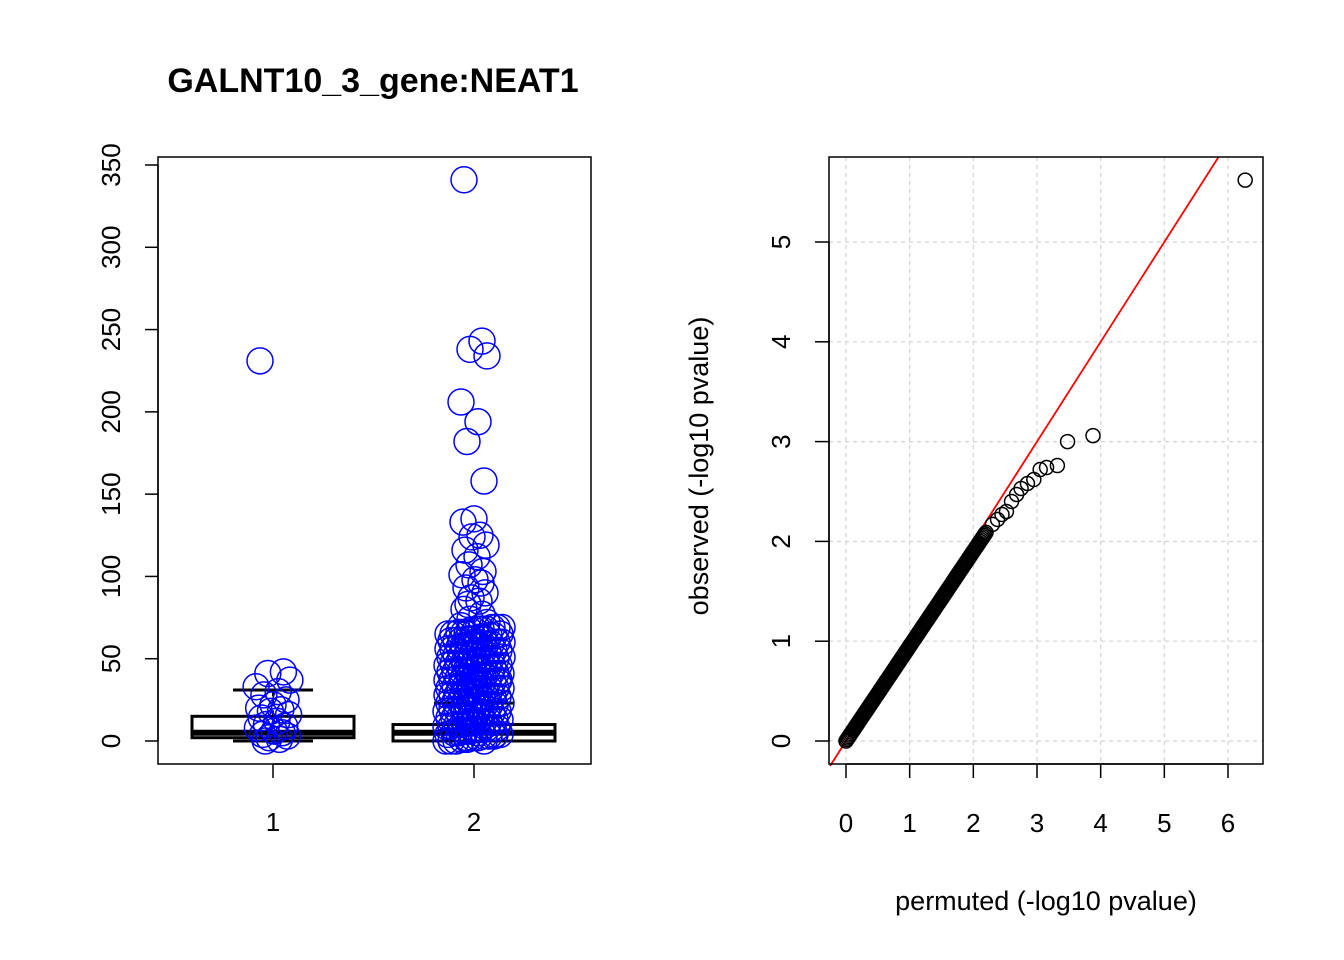 This screenshot has width=1344, height=960. I want to click on y-tick-label: 3, so click(781, 441).